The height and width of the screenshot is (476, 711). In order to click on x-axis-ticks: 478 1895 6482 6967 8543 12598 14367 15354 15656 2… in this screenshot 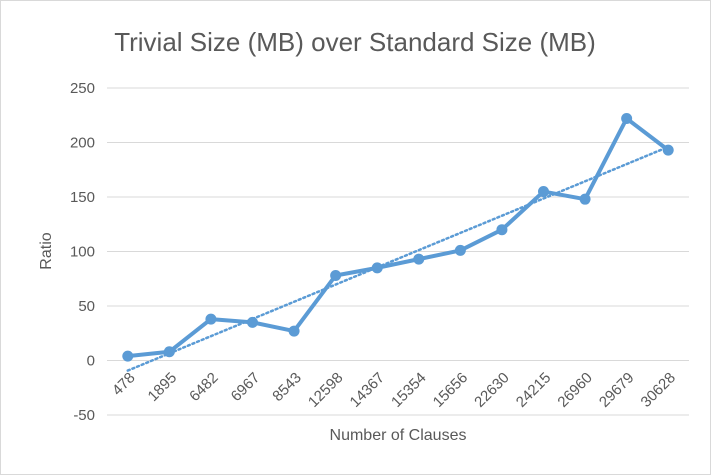, I will do `click(394, 390)`.